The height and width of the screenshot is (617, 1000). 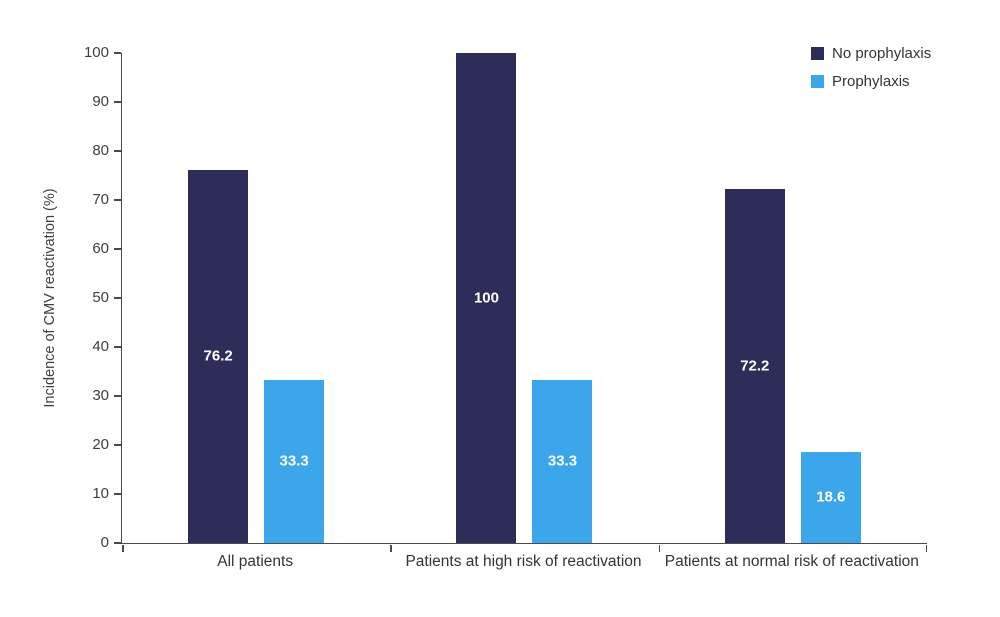 What do you see at coordinates (255, 561) in the screenshot?
I see `category-label-all-patients: All patients` at bounding box center [255, 561].